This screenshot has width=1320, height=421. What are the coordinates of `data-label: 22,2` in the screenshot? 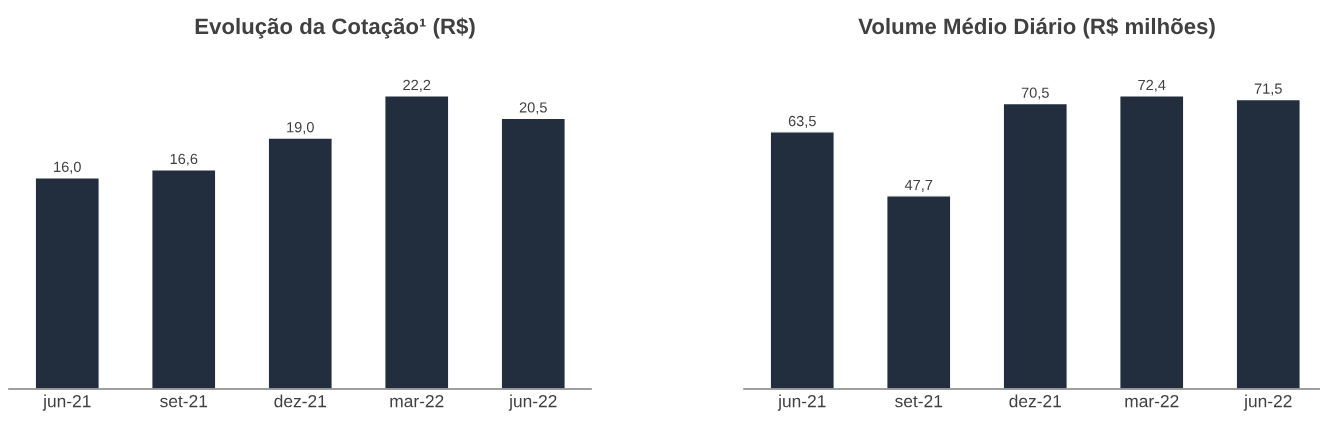 It's located at (417, 85).